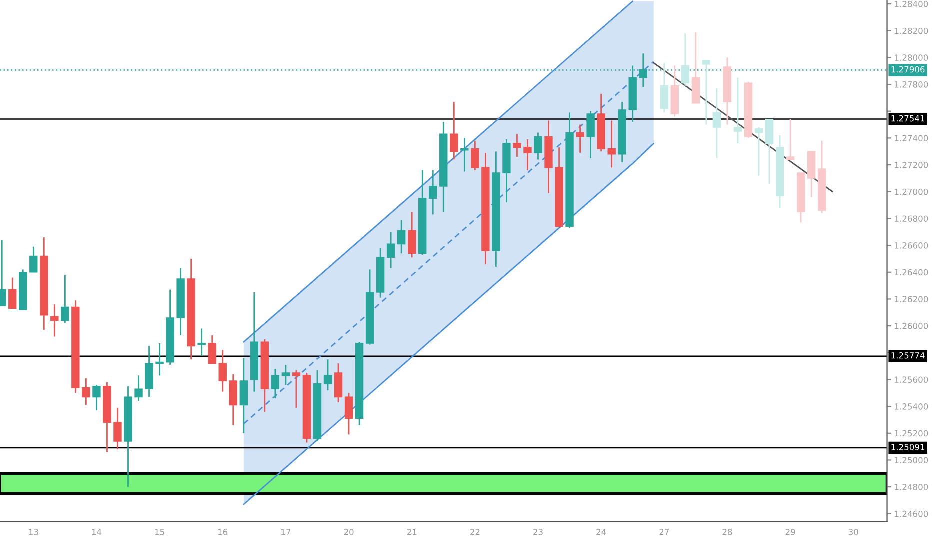 This screenshot has width=932, height=550. What do you see at coordinates (538, 532) in the screenshot?
I see `x-tick-label: 23` at bounding box center [538, 532].